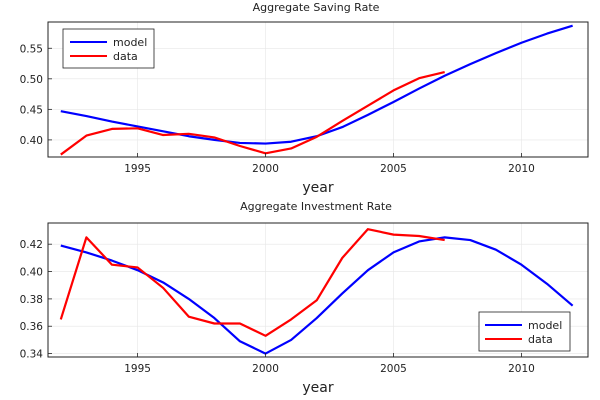 The width and height of the screenshot is (600, 400). Describe the element at coordinates (316, 7) in the screenshot. I see `chart-title: Aggregate Saving Rate` at that location.